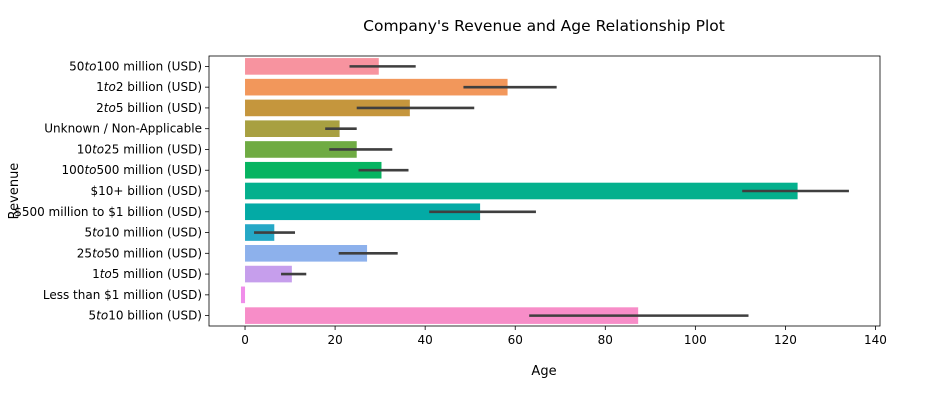  I want to click on y-tick-label: 2to5 billion (USD), so click(149, 108).